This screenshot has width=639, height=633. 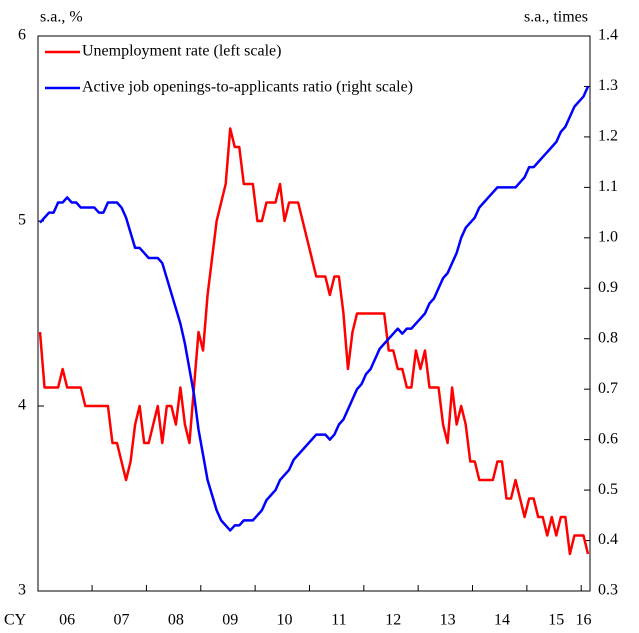 I want to click on y2-tick-label: 0.5, so click(x=608, y=489).